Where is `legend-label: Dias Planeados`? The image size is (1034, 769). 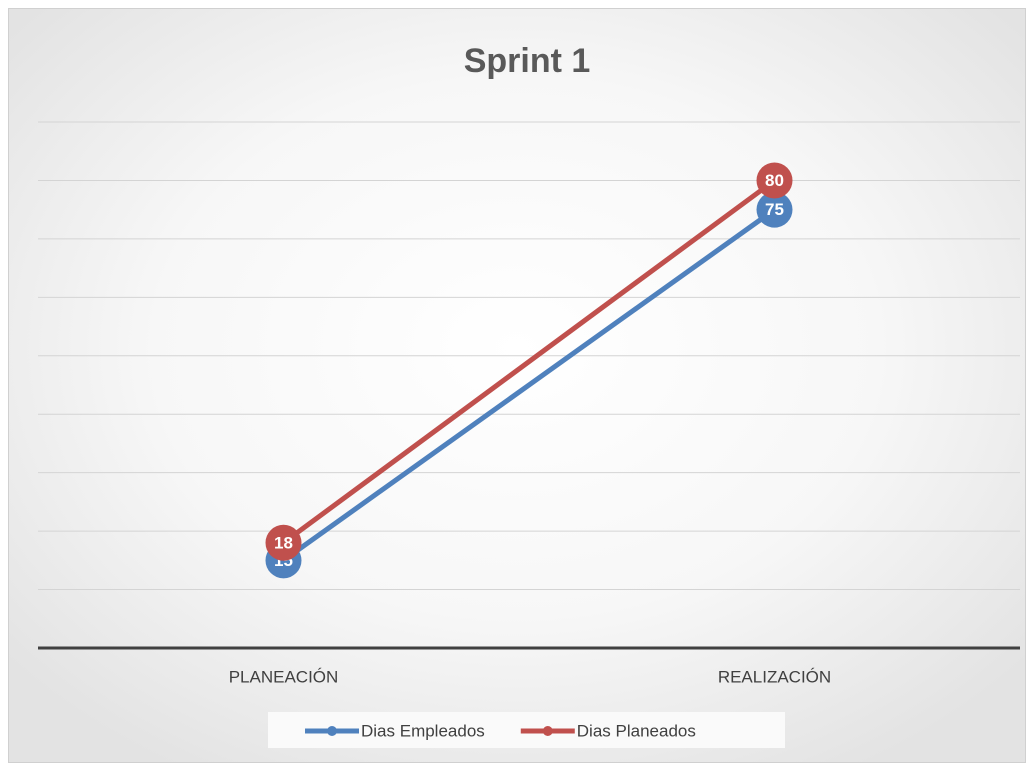
legend-label: Dias Planeados is located at coordinates (636, 730).